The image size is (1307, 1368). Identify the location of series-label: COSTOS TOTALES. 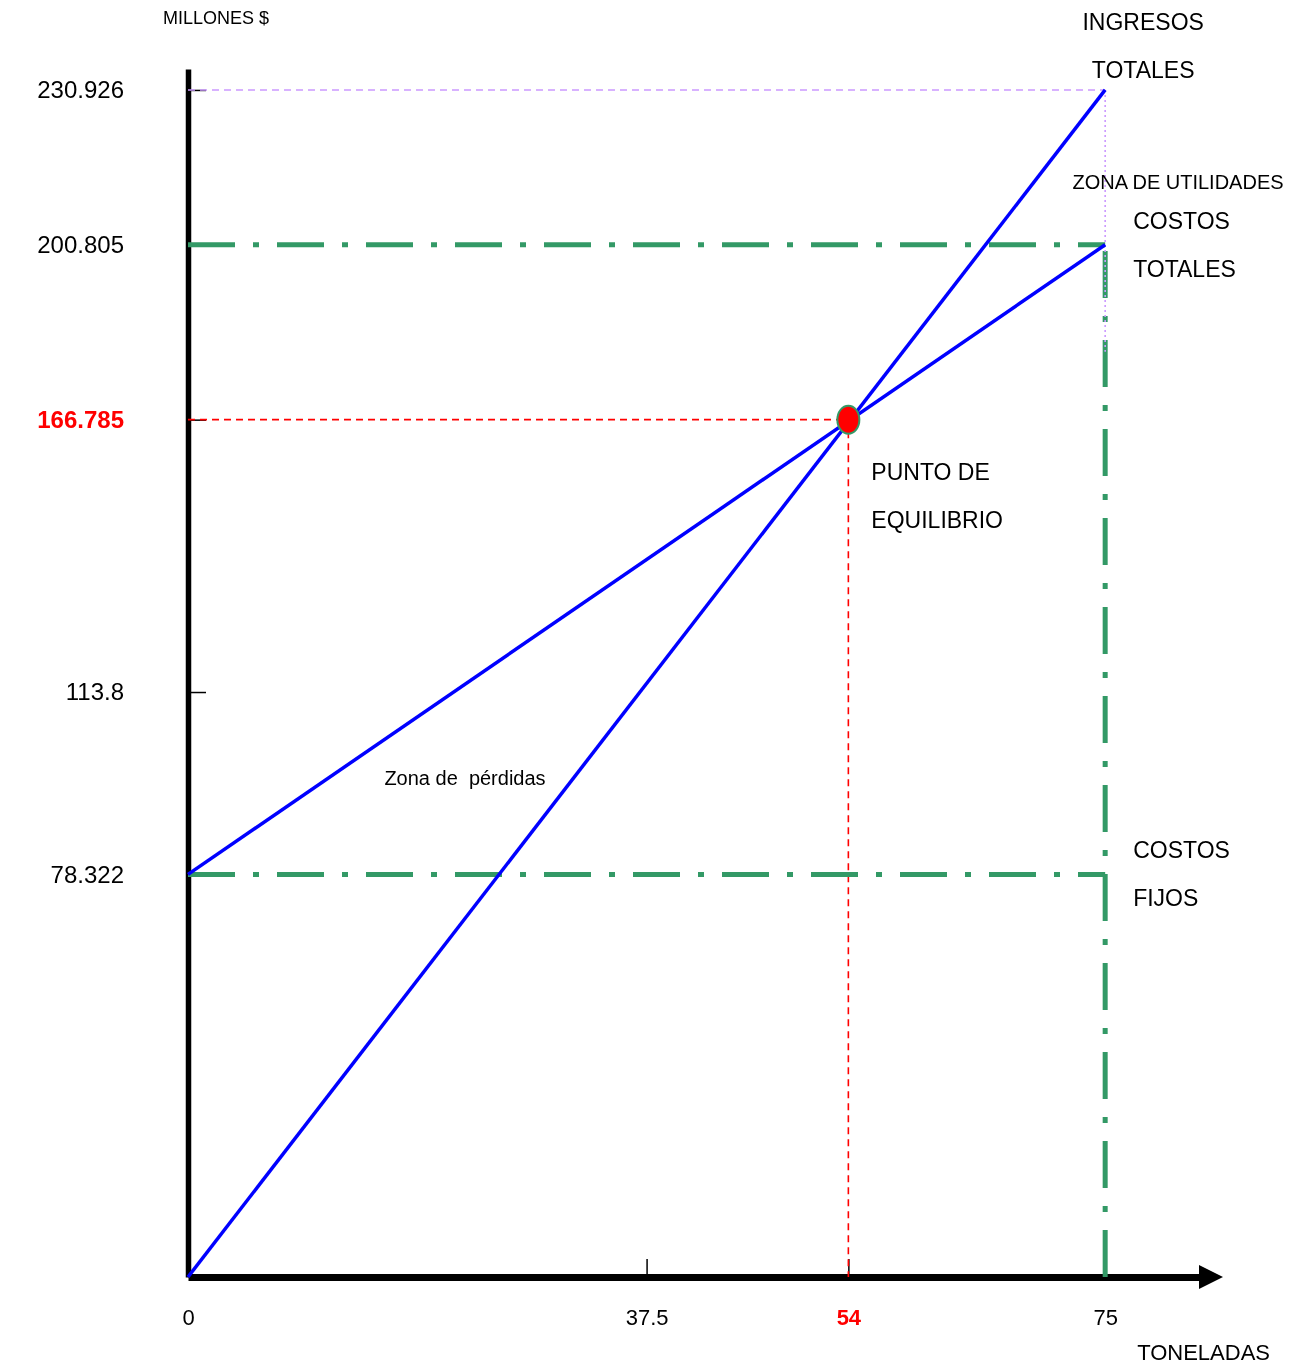
(1184, 244).